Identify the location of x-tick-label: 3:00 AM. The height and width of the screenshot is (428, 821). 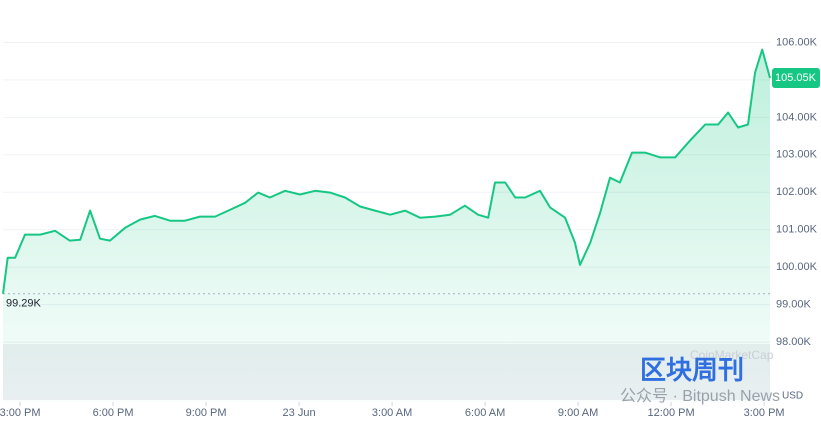
(392, 413).